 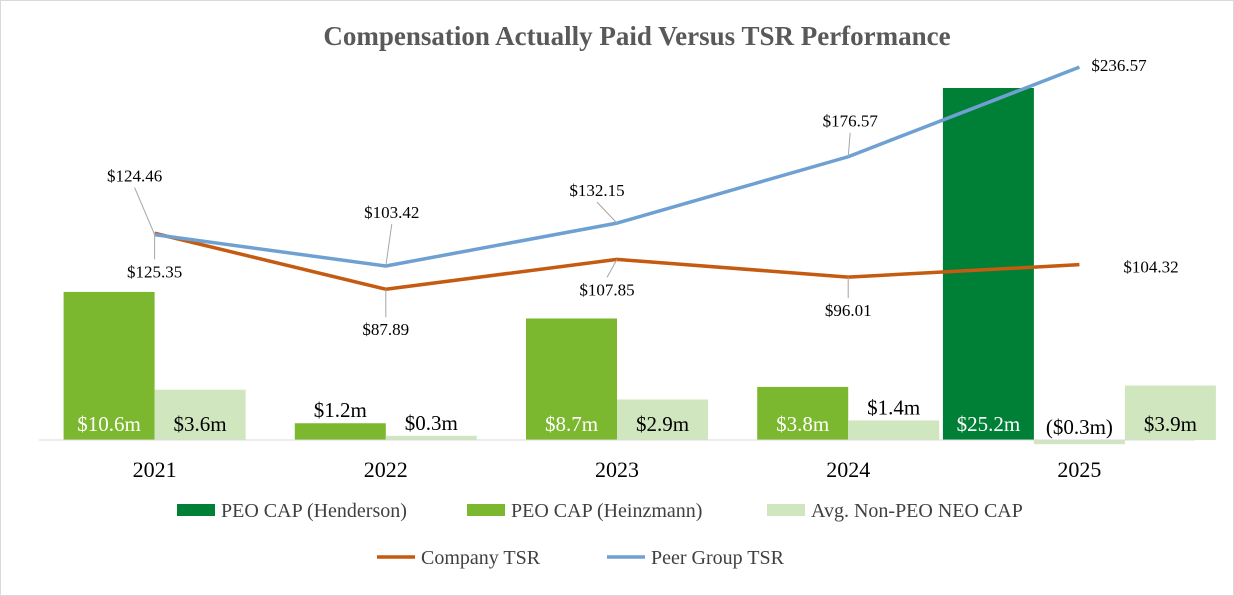 I want to click on bar-peo-cap-heinzmann-2021, so click(x=109, y=365).